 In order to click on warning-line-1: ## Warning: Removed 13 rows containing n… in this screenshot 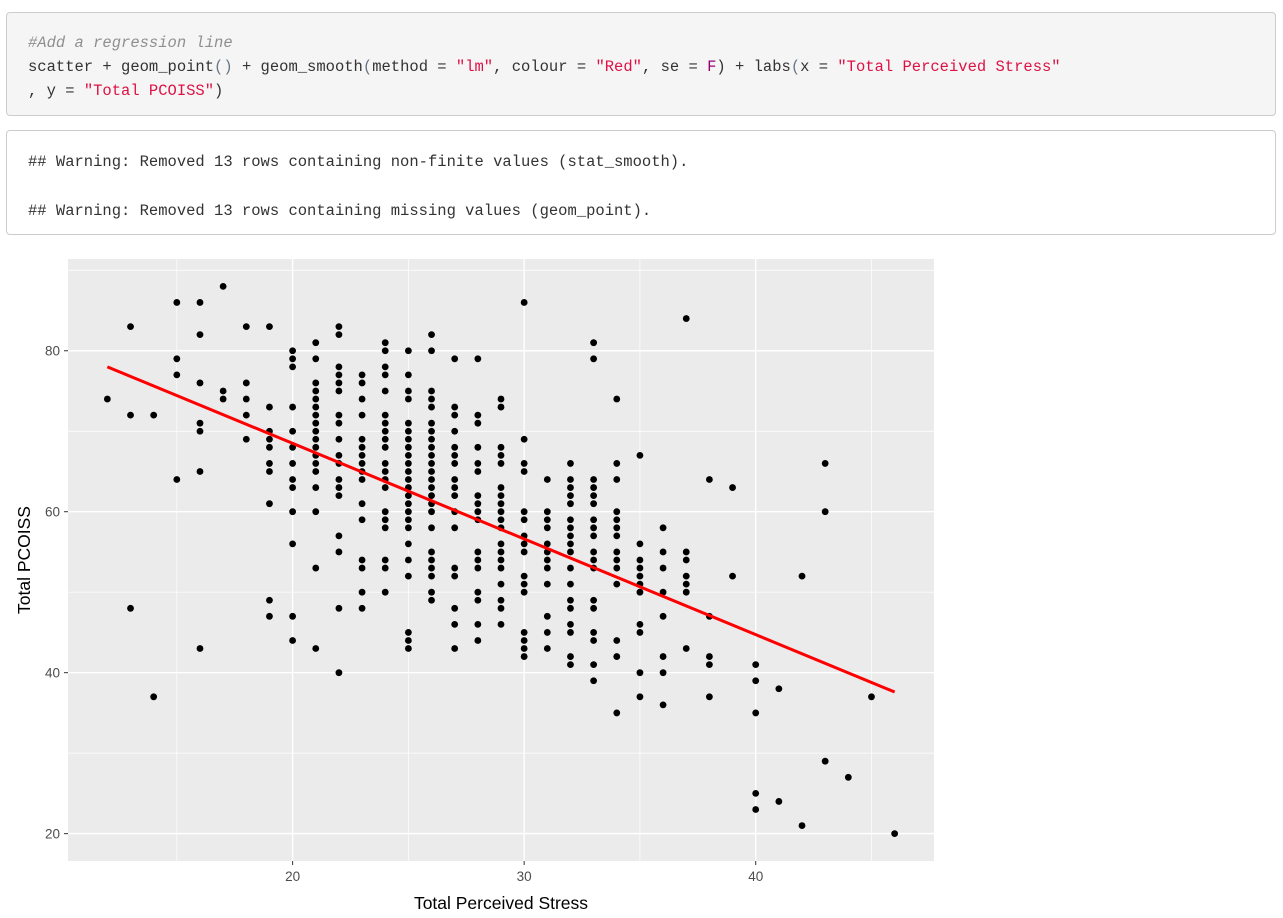, I will do `click(358, 162)`.